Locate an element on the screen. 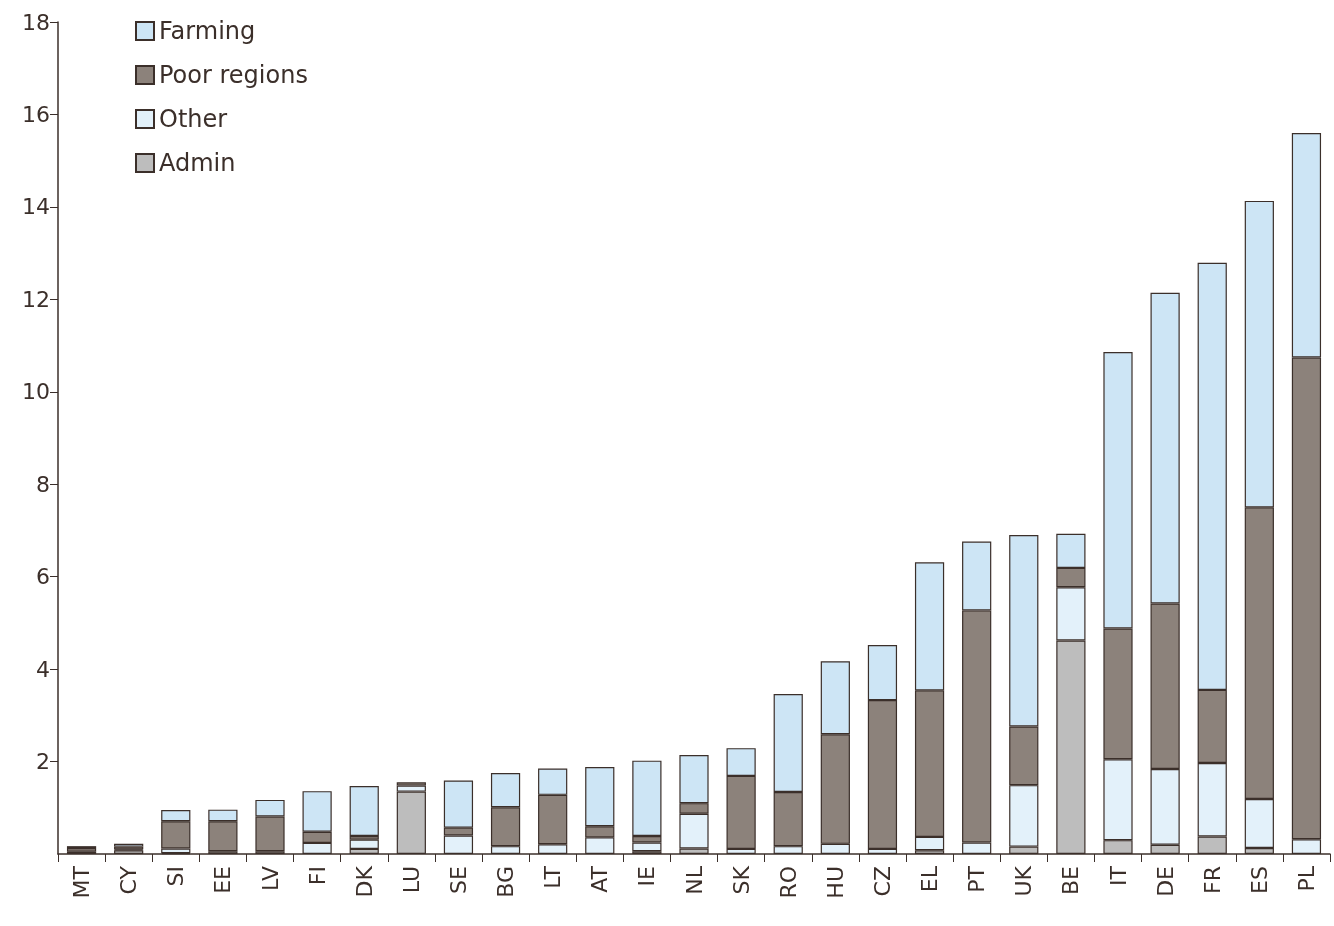 The width and height of the screenshot is (1334, 926). y-tick-label: 12 is located at coordinates (36, 299).